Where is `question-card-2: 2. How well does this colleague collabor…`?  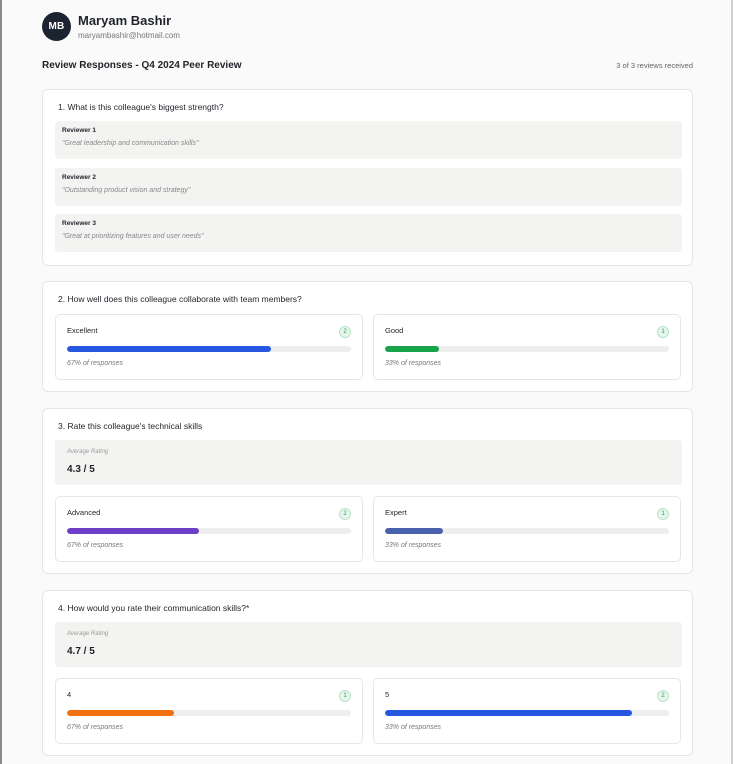 question-card-2: 2. How well does this colleague collabor… is located at coordinates (367, 336).